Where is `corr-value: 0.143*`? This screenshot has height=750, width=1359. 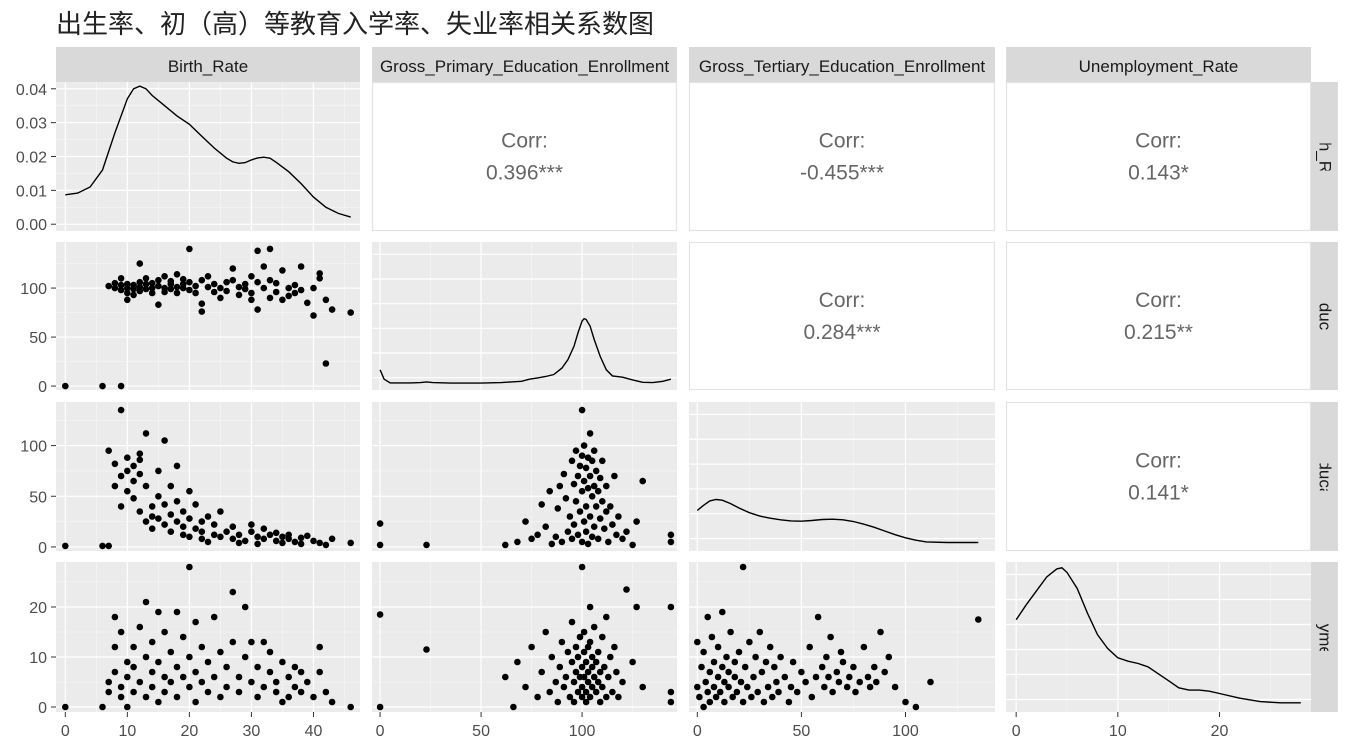
corr-value: 0.143* is located at coordinates (1158, 173).